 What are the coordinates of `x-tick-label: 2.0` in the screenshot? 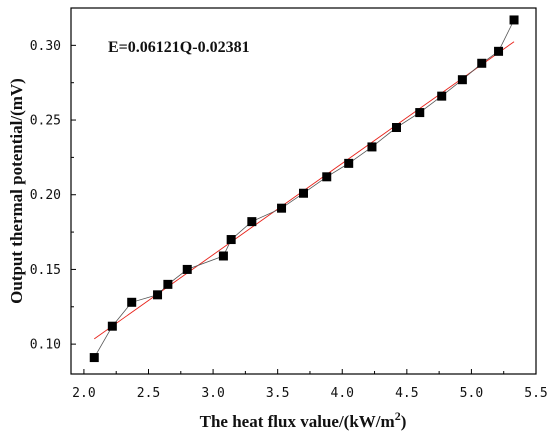 It's located at (83, 393).